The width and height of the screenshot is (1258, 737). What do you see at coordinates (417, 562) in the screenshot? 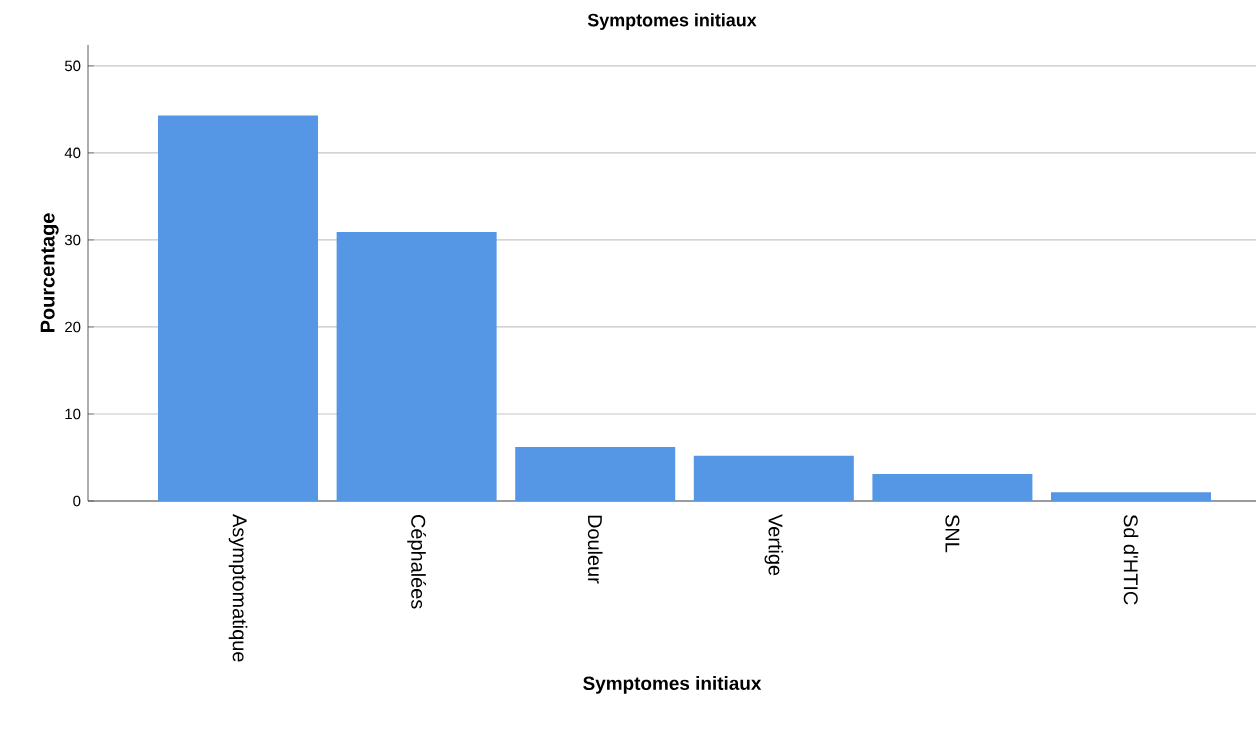
I see `x-tick-label: Céphalées` at bounding box center [417, 562].